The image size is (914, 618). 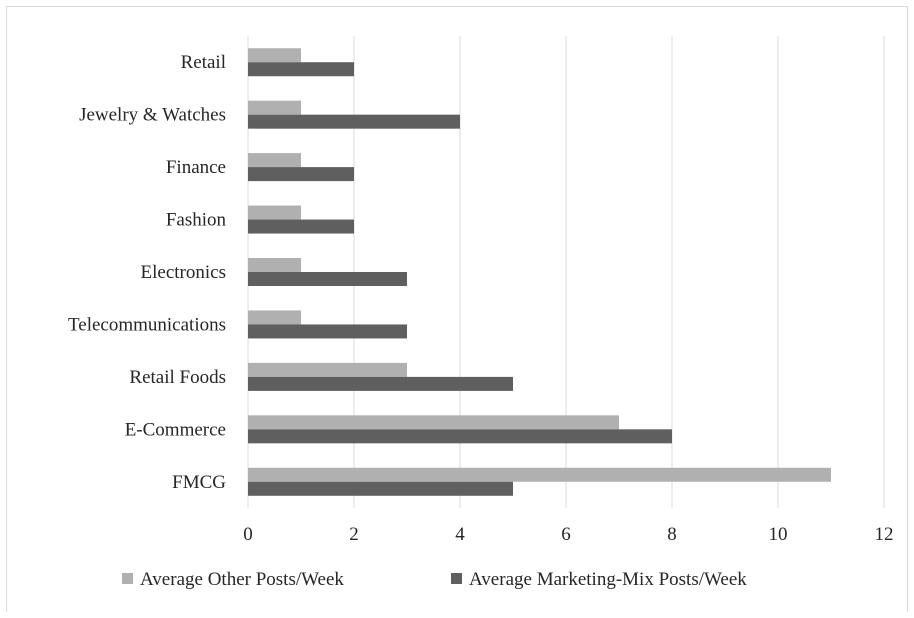 I want to click on bar-other-retail-foods, so click(x=327, y=369).